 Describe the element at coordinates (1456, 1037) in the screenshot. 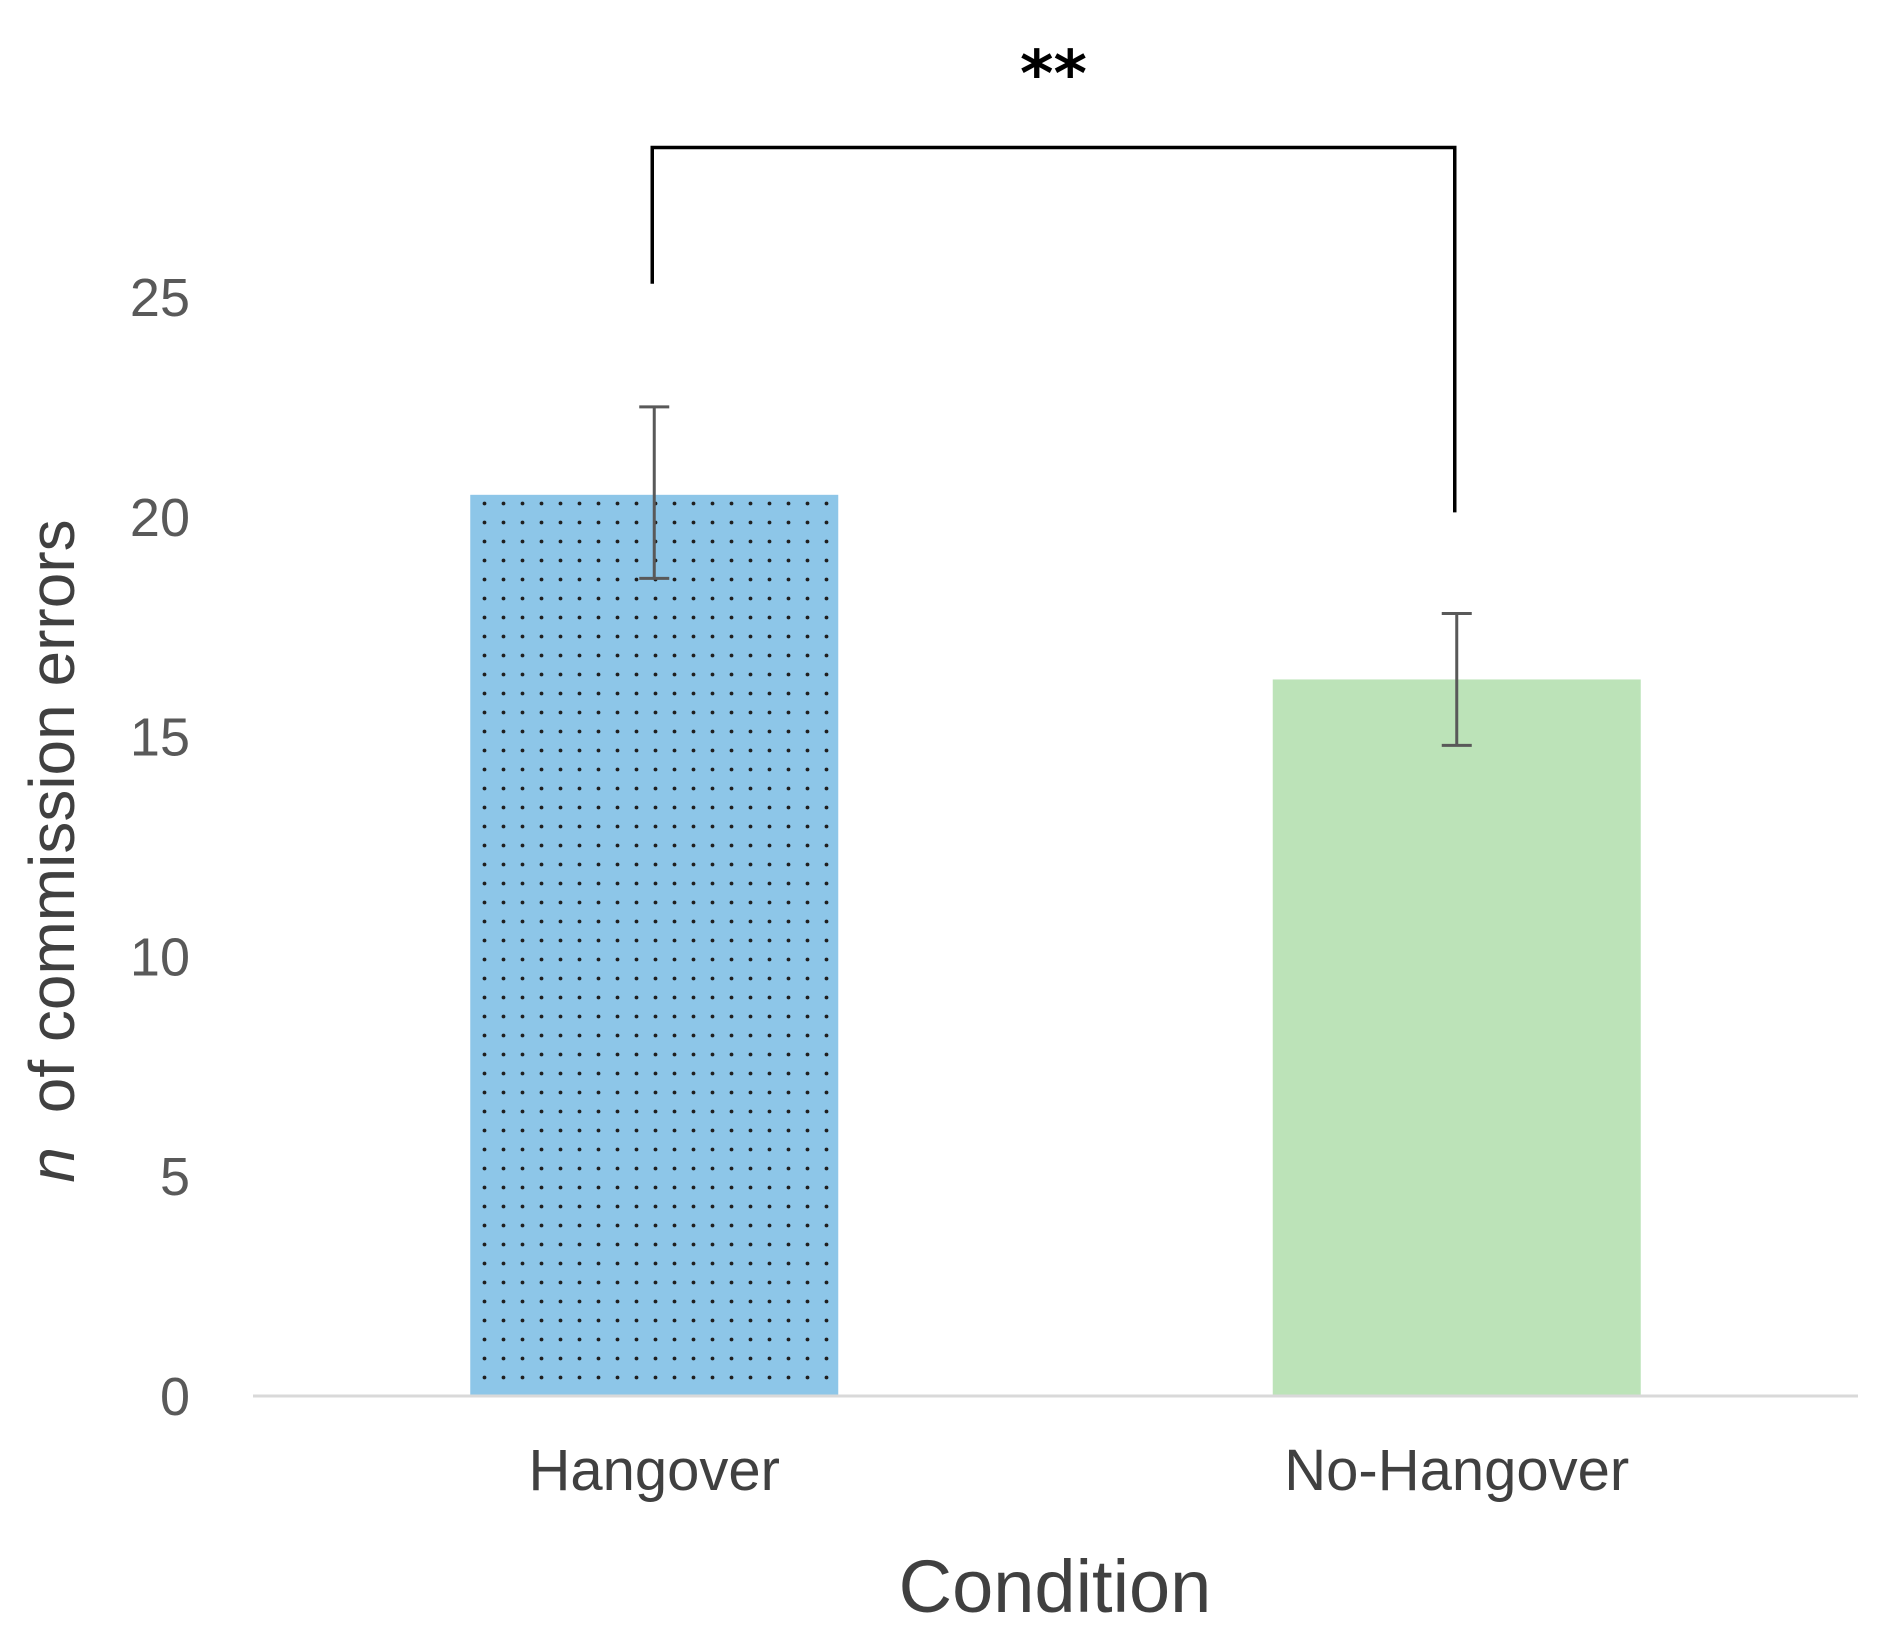

I see `bar-no-hangover` at that location.